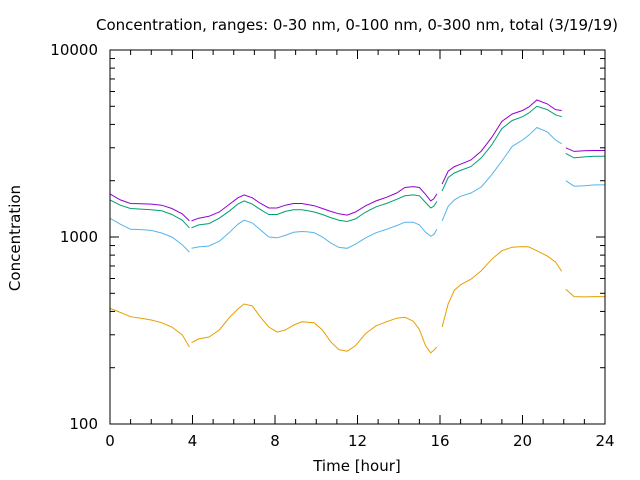 Image resolution: width=640 pixels, height=480 pixels. What do you see at coordinates (314, 328) in the screenshot?
I see `series-1-segment-2-line` at bounding box center [314, 328].